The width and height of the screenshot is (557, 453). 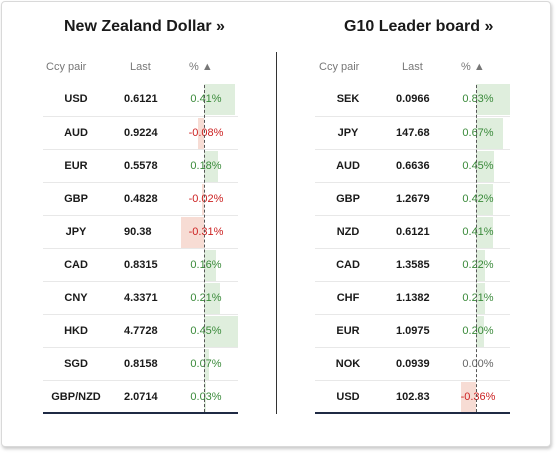 I want to click on last-price-cell: 102.83, so click(x=413, y=397).